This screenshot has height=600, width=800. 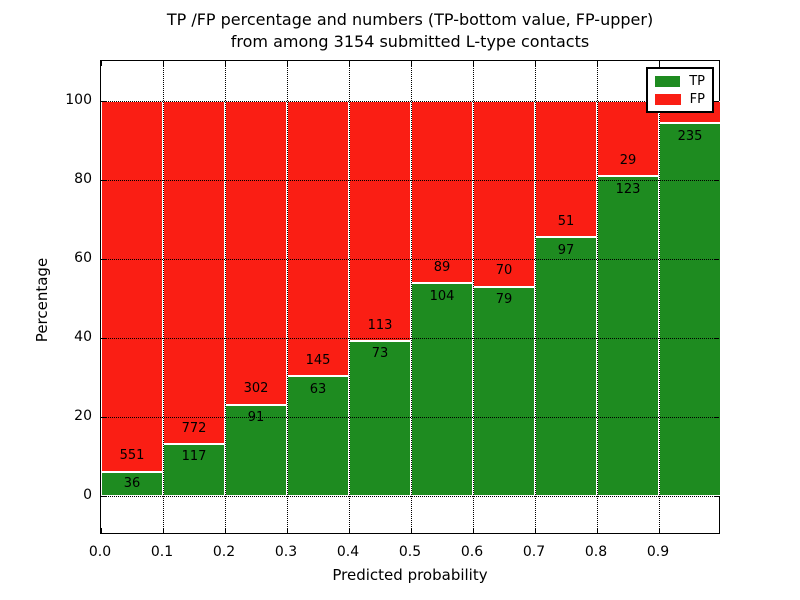 I want to click on legend-entry-tp: TP, so click(x=680, y=81).